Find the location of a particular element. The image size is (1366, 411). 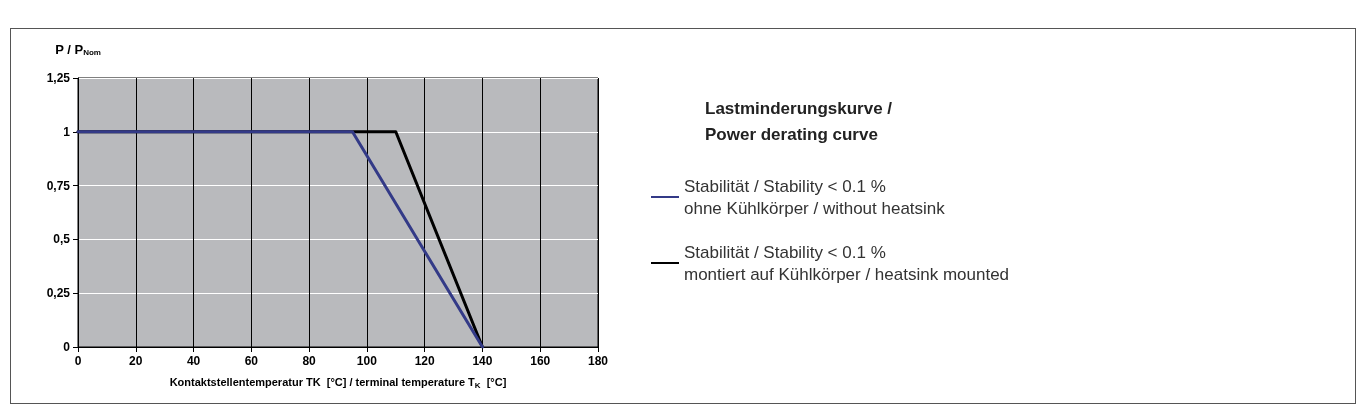

x-tick-label: 0 is located at coordinates (78, 361).